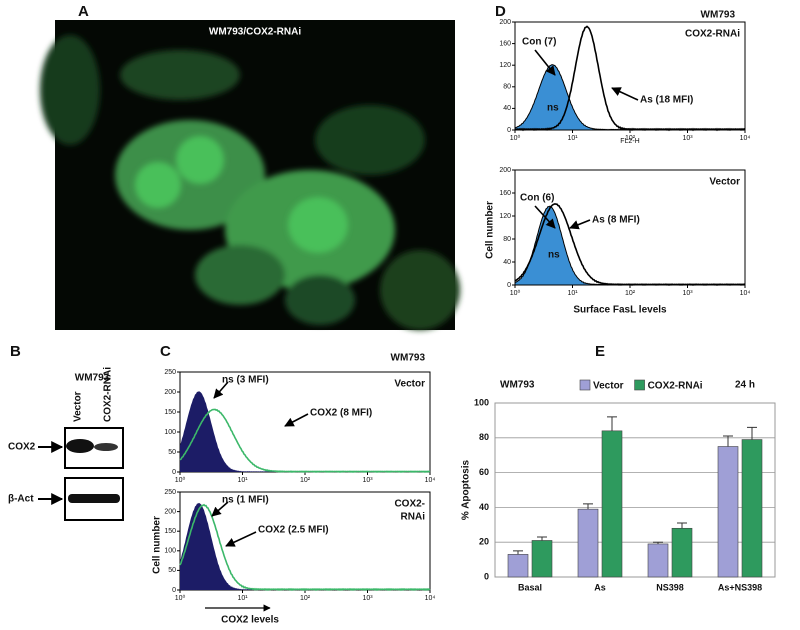 Image resolution: width=800 pixels, height=630 pixels. Describe the element at coordinates (245, 500) in the screenshot. I see `annotation: ns (1 MFI)` at that location.